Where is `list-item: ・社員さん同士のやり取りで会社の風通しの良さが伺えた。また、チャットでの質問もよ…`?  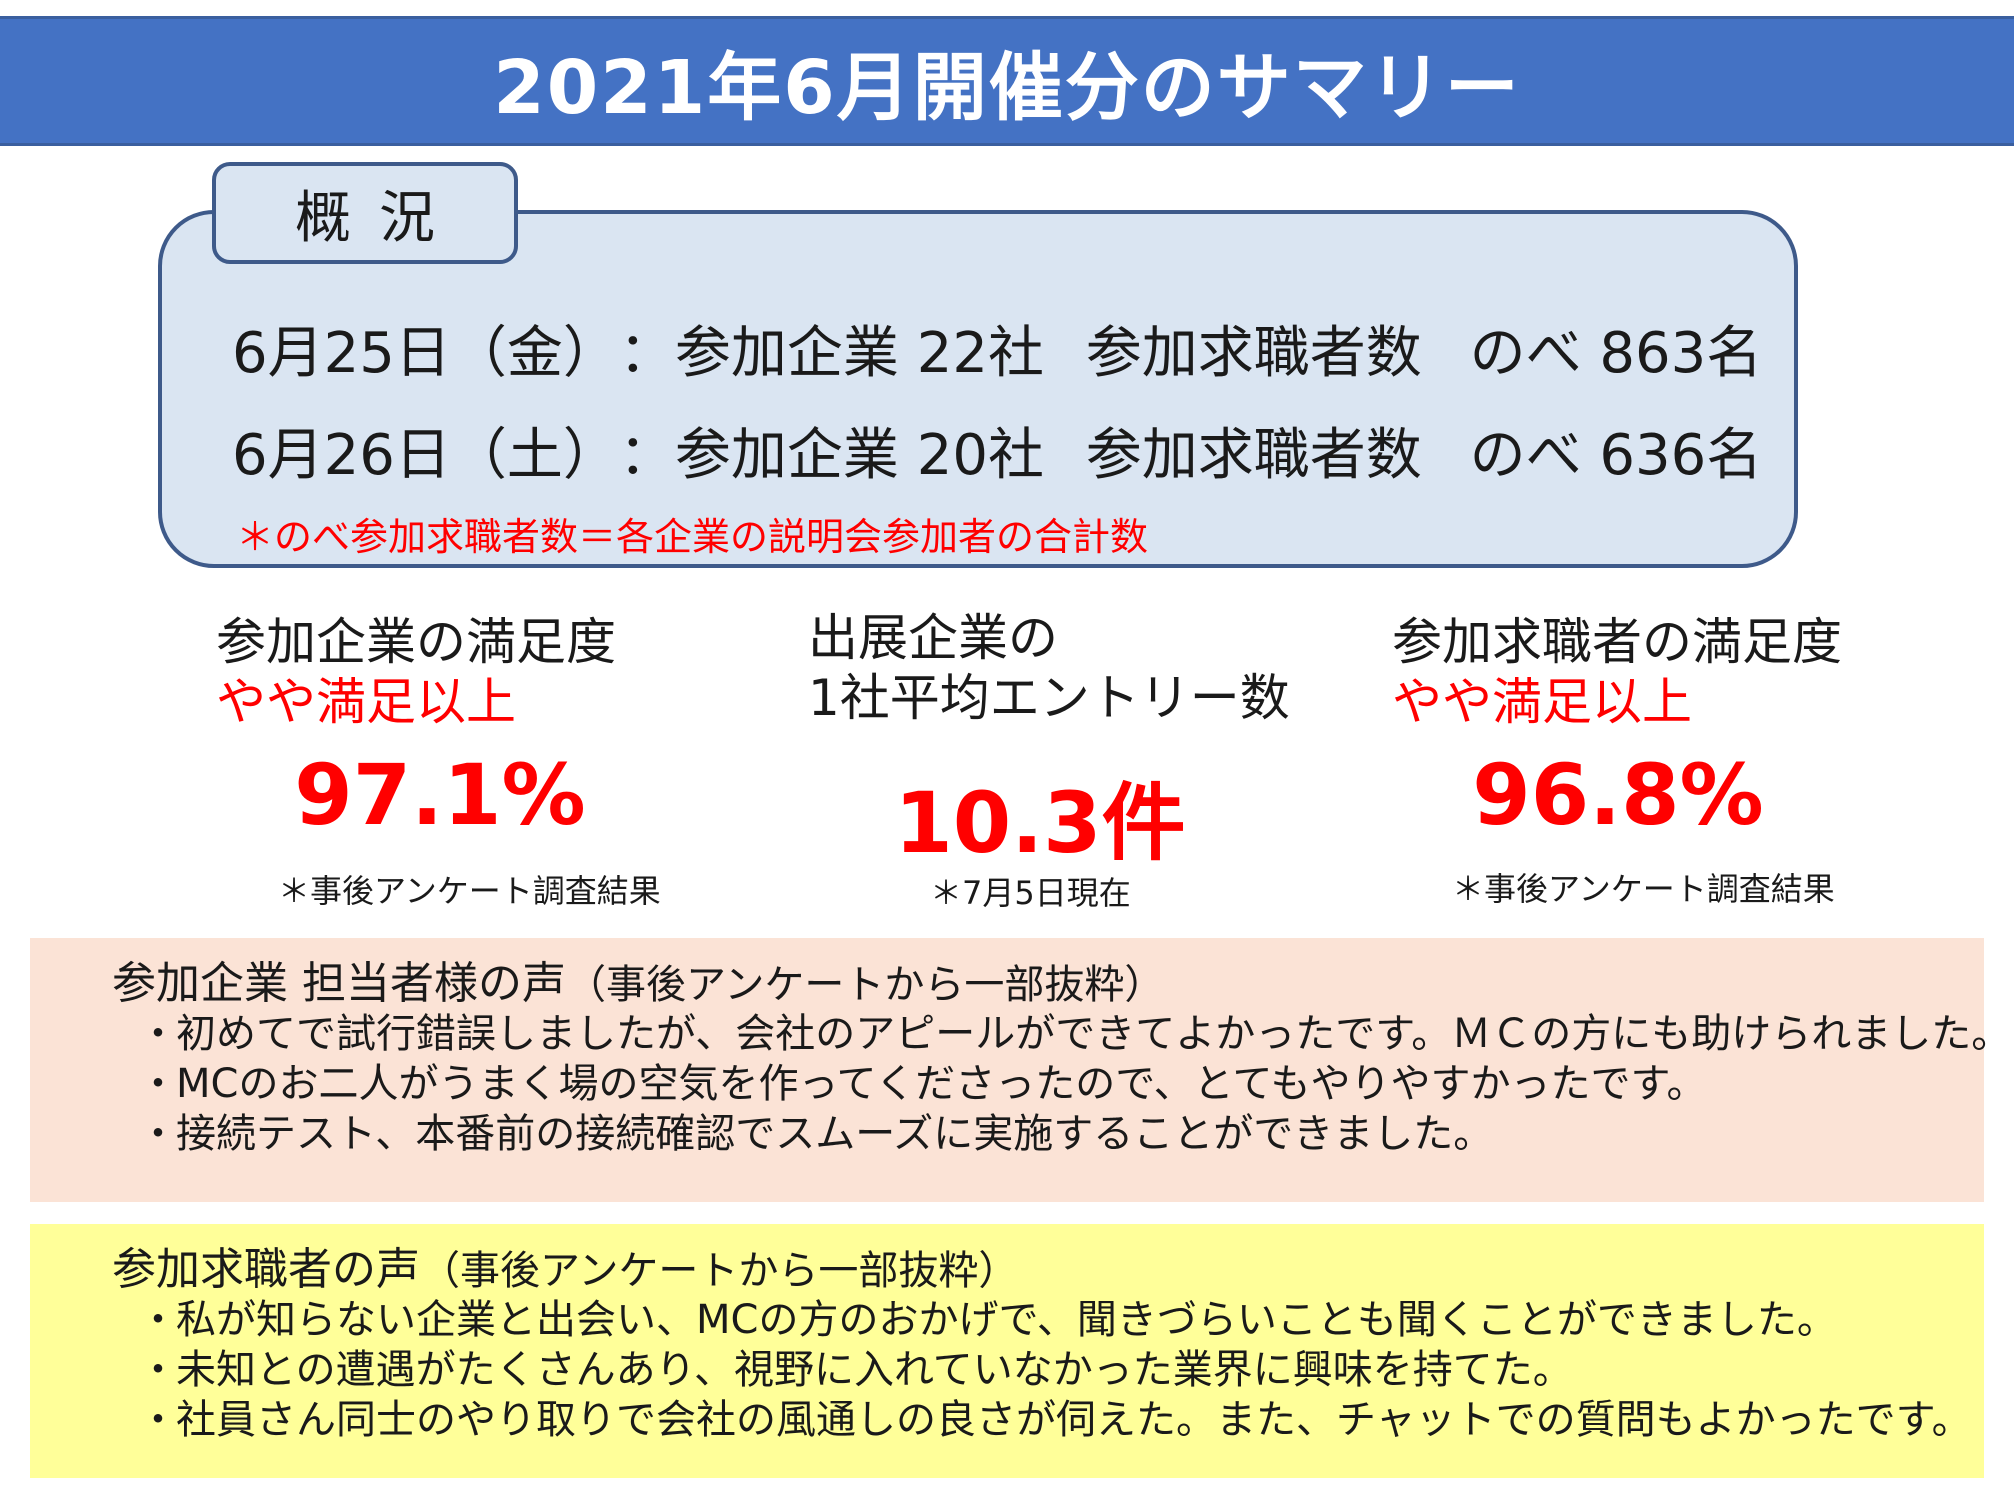
list-item: ・社員さん同士のやり取りで会社の風通しの良さが伺えた。また、チャットでの質問もよ… is located at coordinates (1061, 1420).